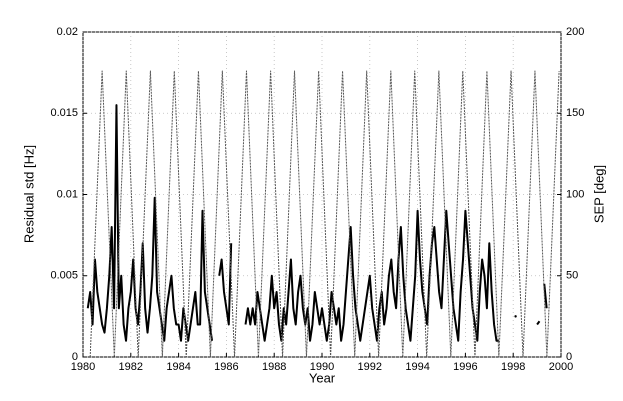  Describe the element at coordinates (575, 194) in the screenshot. I see `y2-tick-label: 100` at that location.